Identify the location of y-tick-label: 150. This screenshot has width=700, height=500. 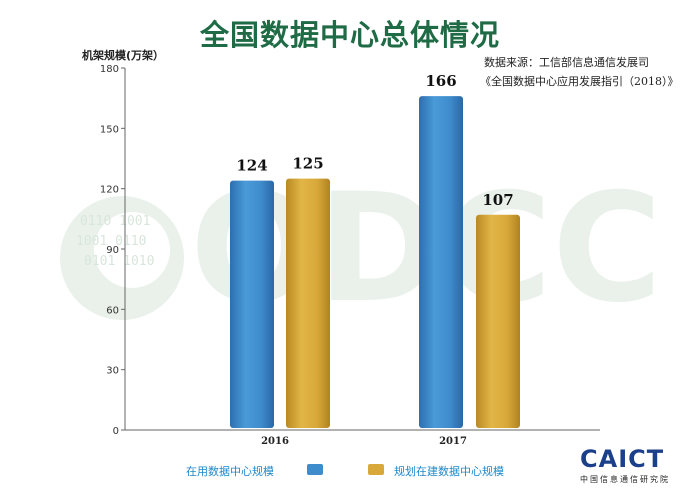
(109, 129).